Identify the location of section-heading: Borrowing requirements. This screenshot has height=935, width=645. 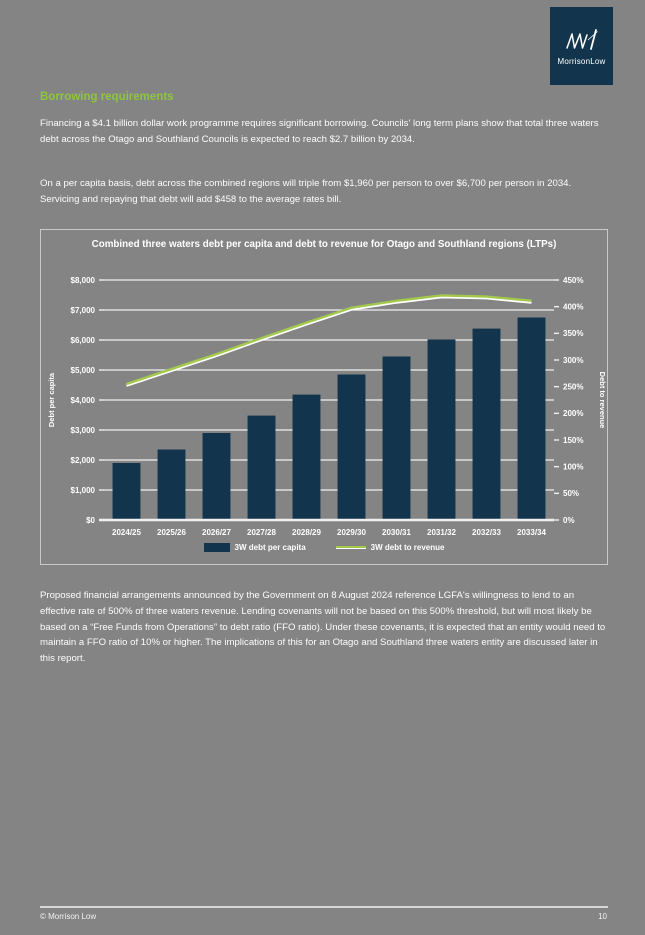
(107, 97).